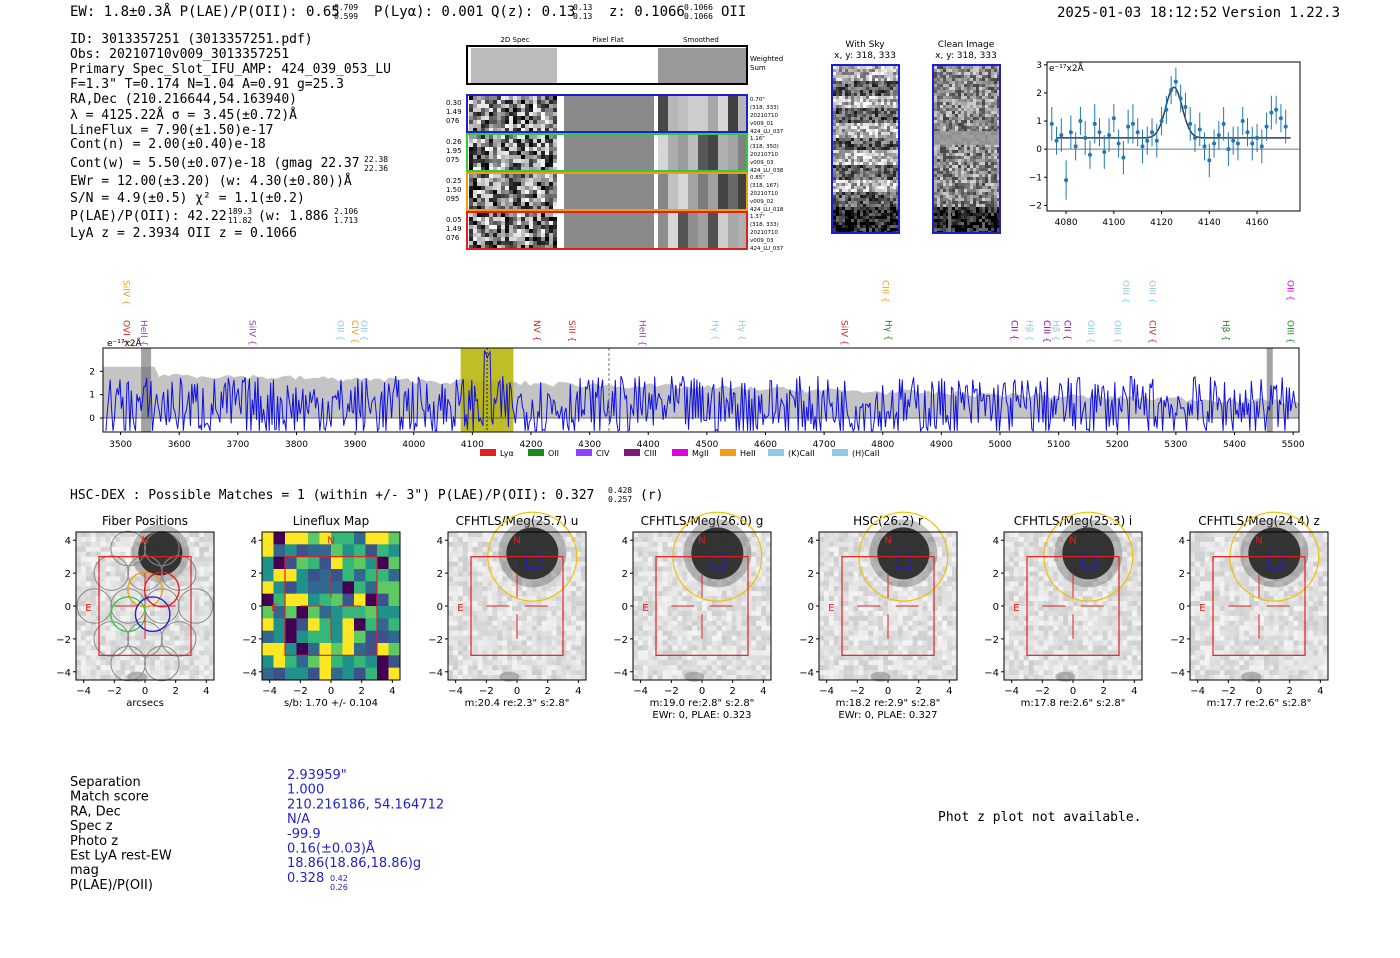 This screenshot has height=958, width=1400. What do you see at coordinates (1125, 292) in the screenshot?
I see `emission-line-label: OIII {` at bounding box center [1125, 292].